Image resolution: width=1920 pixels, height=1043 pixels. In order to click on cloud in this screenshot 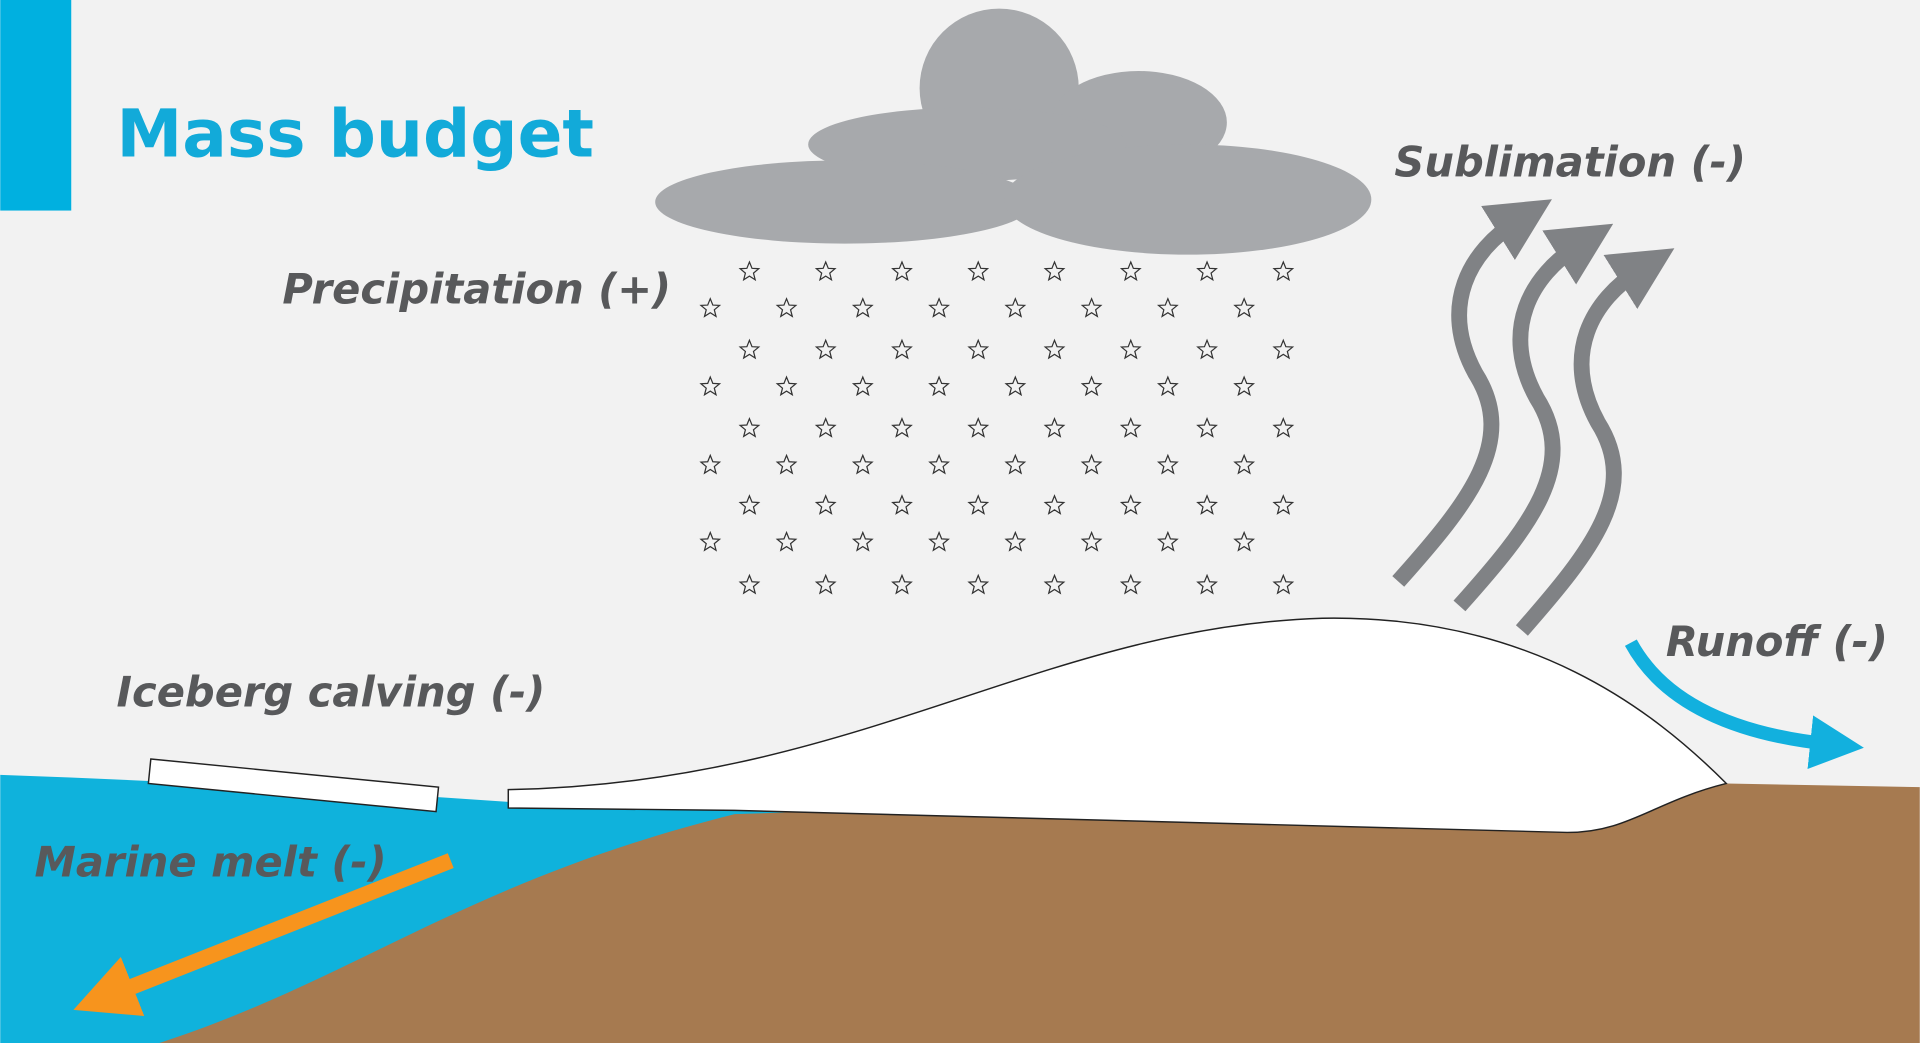, I will do `click(1013, 131)`.